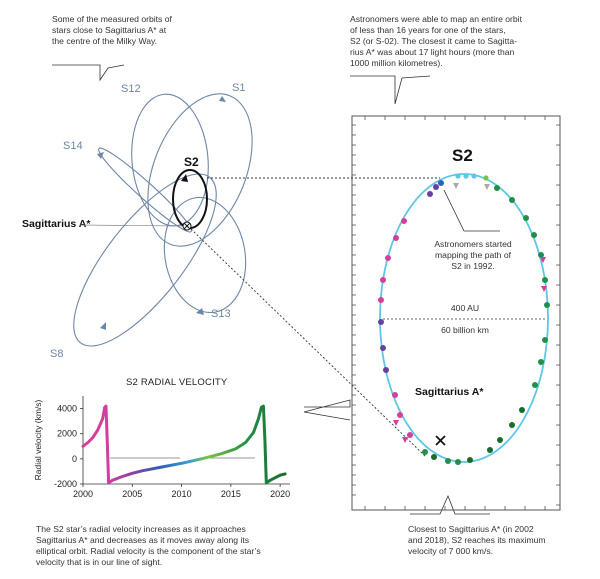 The image size is (600, 579). I want to click on s2-orbit-ellipse, so click(464, 318).